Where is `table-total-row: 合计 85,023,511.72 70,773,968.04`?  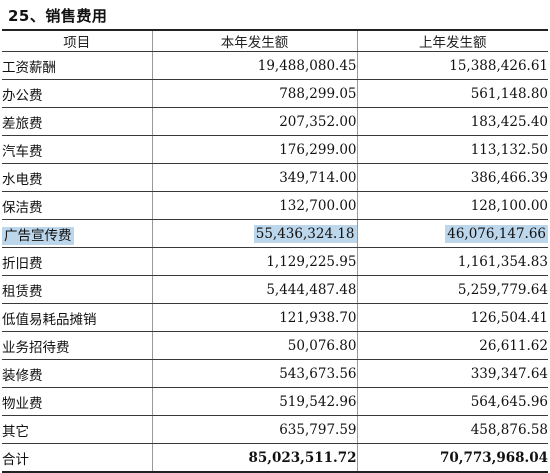
table-total-row: 合计 85,023,511.72 70,773,968.04 is located at coordinates (275, 458).